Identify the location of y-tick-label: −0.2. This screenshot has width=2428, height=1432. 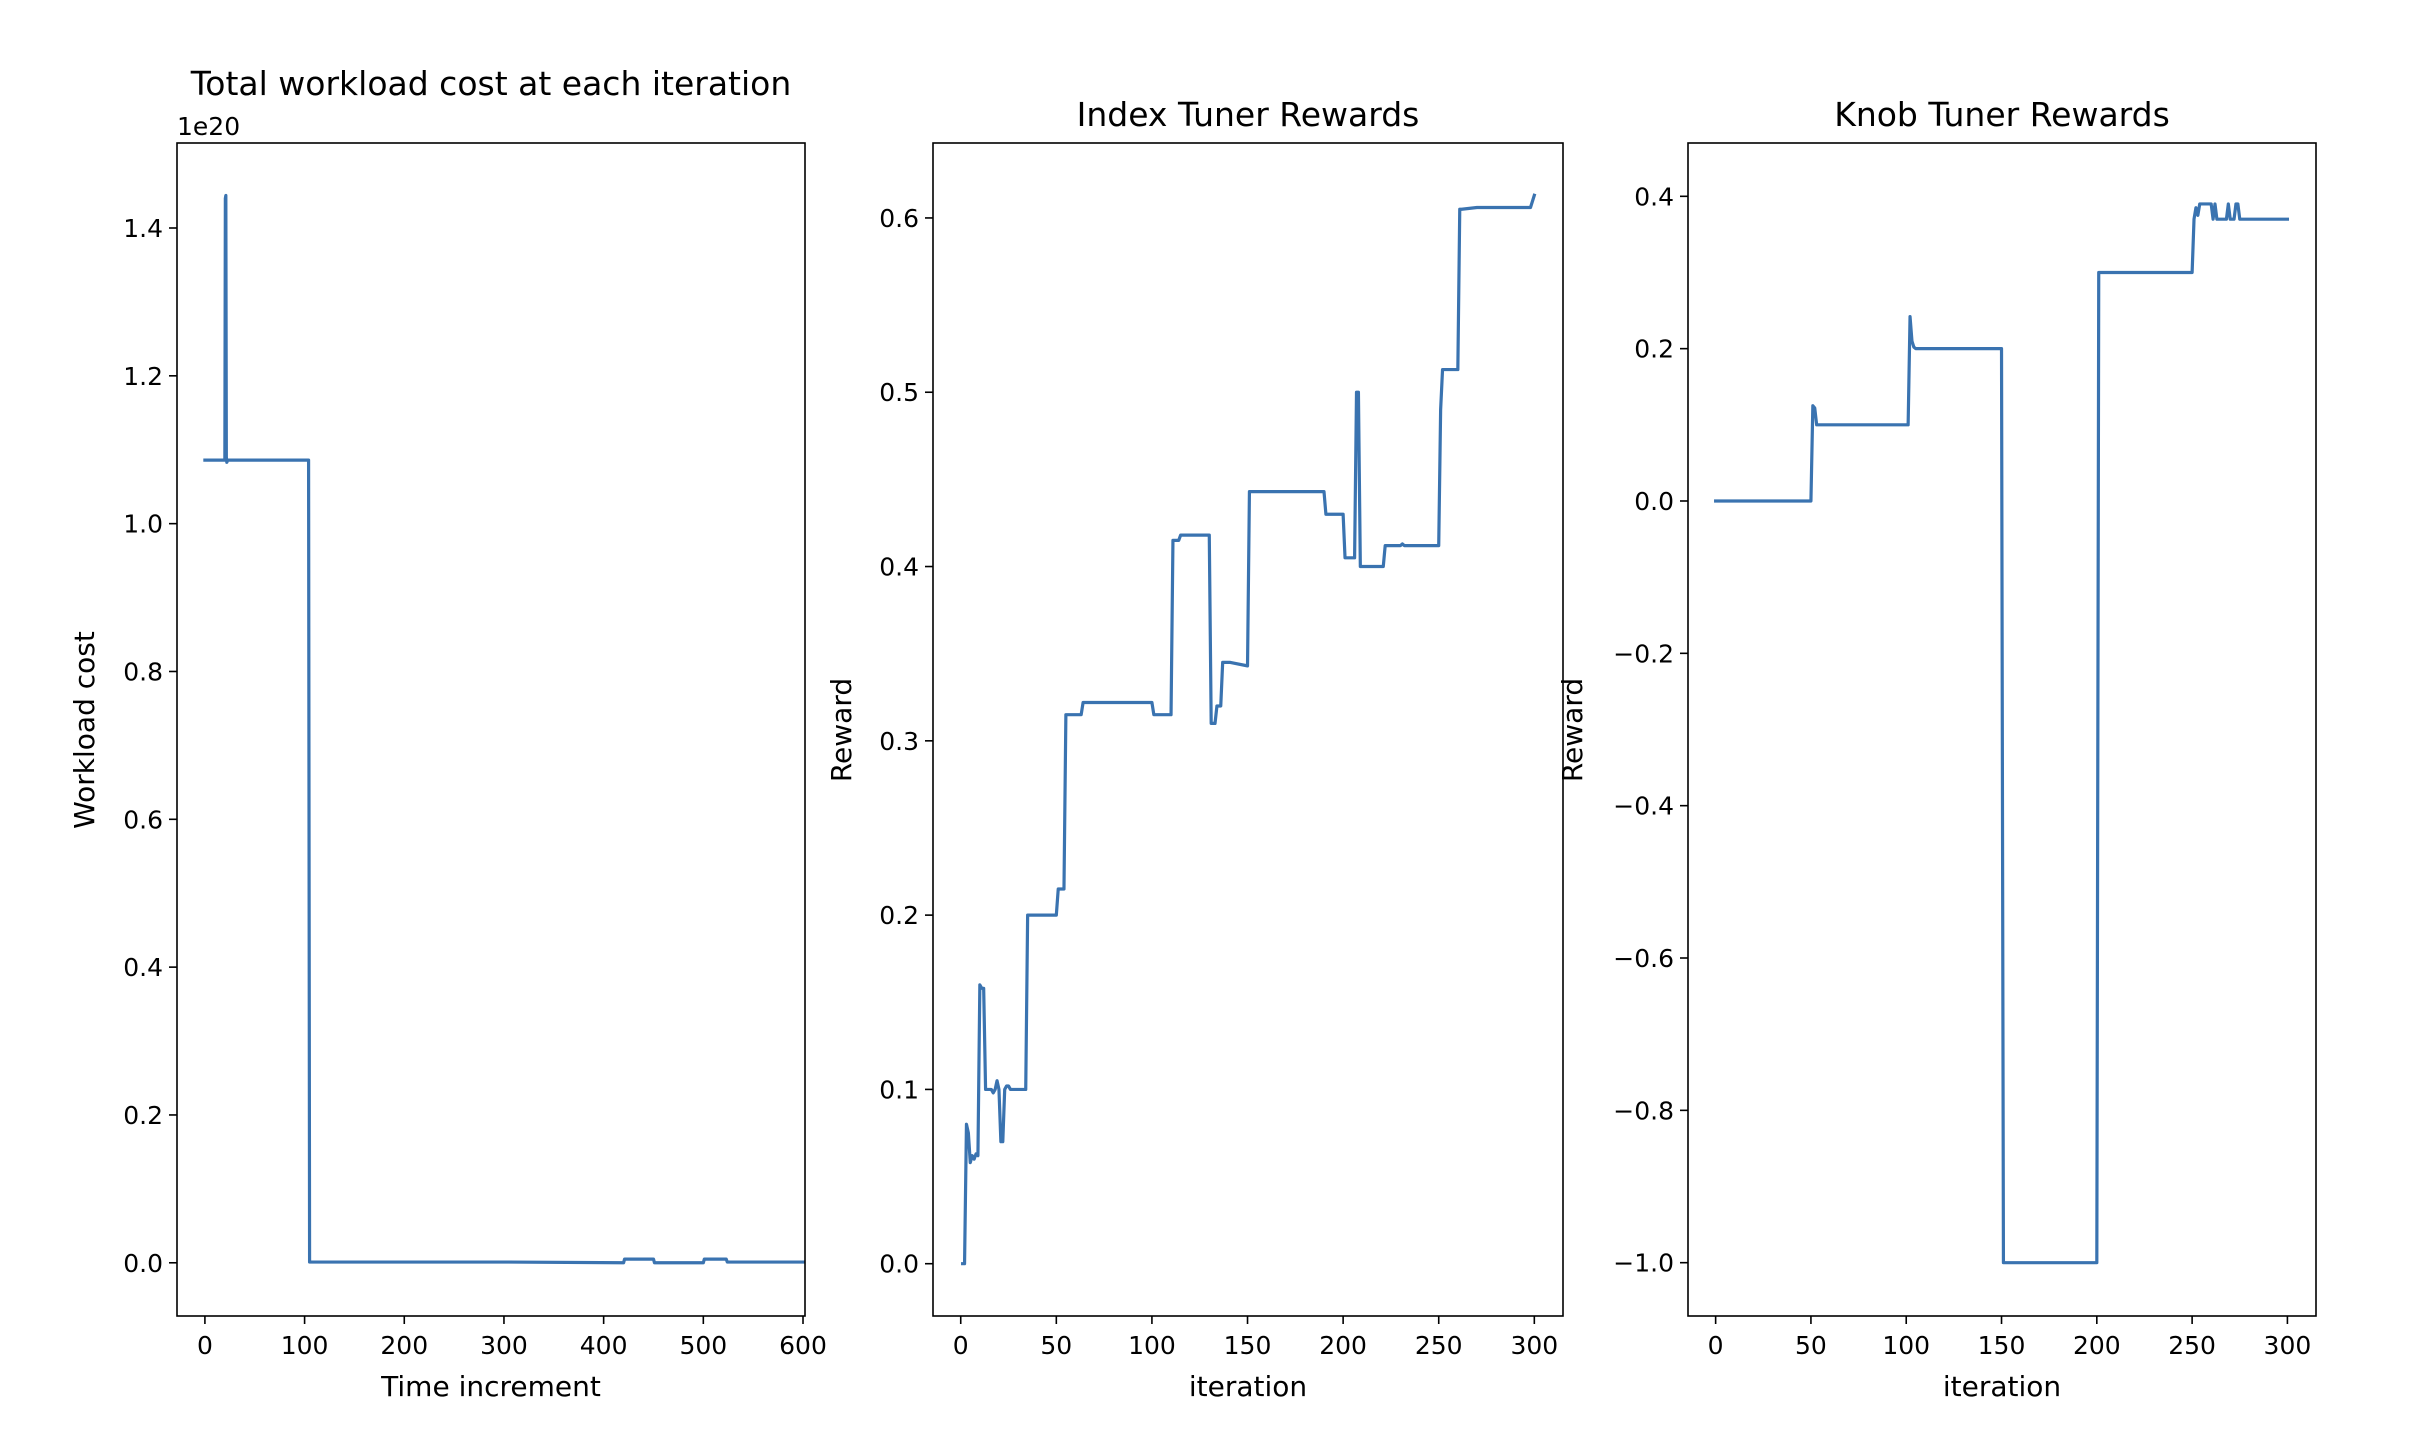
(1643, 653).